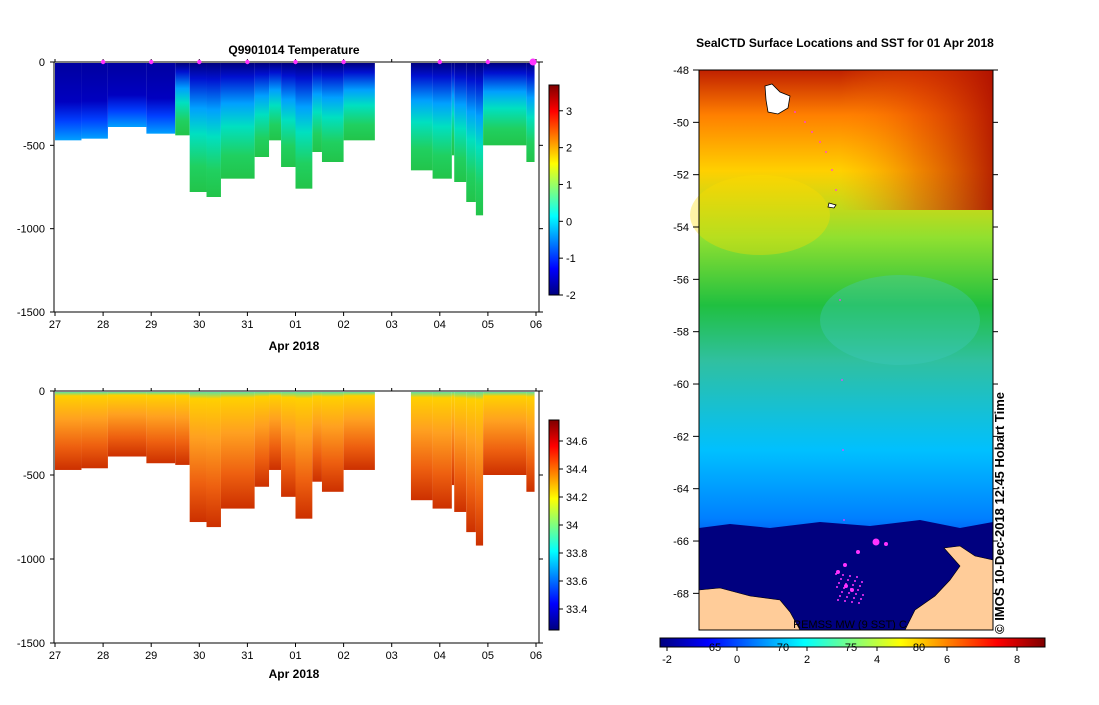 Image resolution: width=1099 pixels, height=705 pixels. What do you see at coordinates (681, 280) in the screenshot?
I see `y-tick-label: -56` at bounding box center [681, 280].